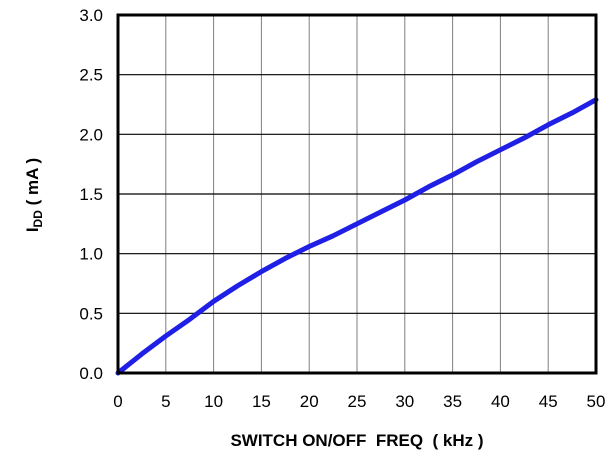 The width and height of the screenshot is (613, 456). Describe the element at coordinates (91, 373) in the screenshot. I see `y-tick-label: 0.0` at that location.